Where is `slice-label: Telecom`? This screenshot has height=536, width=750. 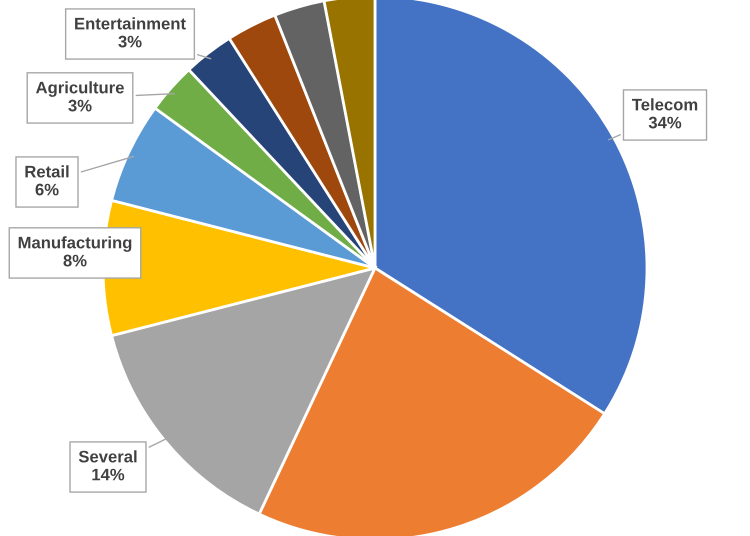
slice-label: Telecom is located at coordinates (665, 104).